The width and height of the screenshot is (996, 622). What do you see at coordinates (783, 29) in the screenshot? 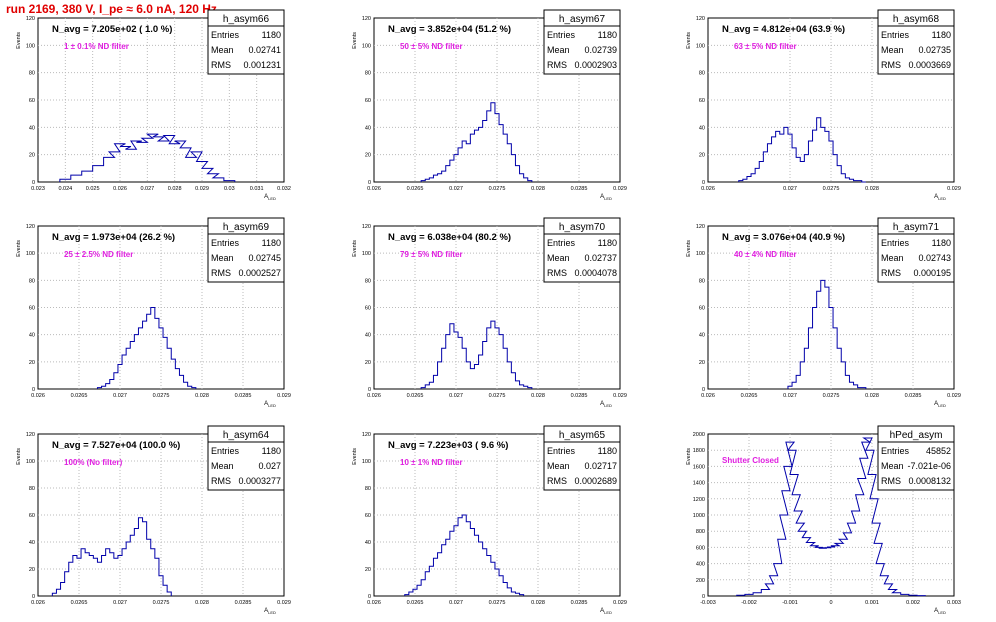
I see `navg-label: N_avg = 4.812e+04 (63.9 %)` at bounding box center [783, 29].